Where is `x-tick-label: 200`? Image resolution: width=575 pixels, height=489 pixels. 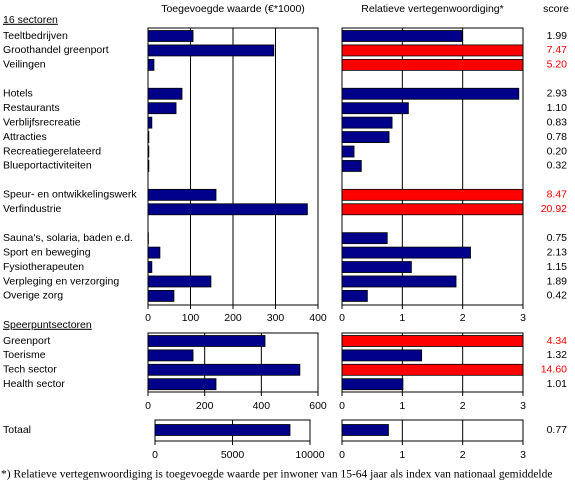 x-tick-label: 200 is located at coordinates (233, 318).